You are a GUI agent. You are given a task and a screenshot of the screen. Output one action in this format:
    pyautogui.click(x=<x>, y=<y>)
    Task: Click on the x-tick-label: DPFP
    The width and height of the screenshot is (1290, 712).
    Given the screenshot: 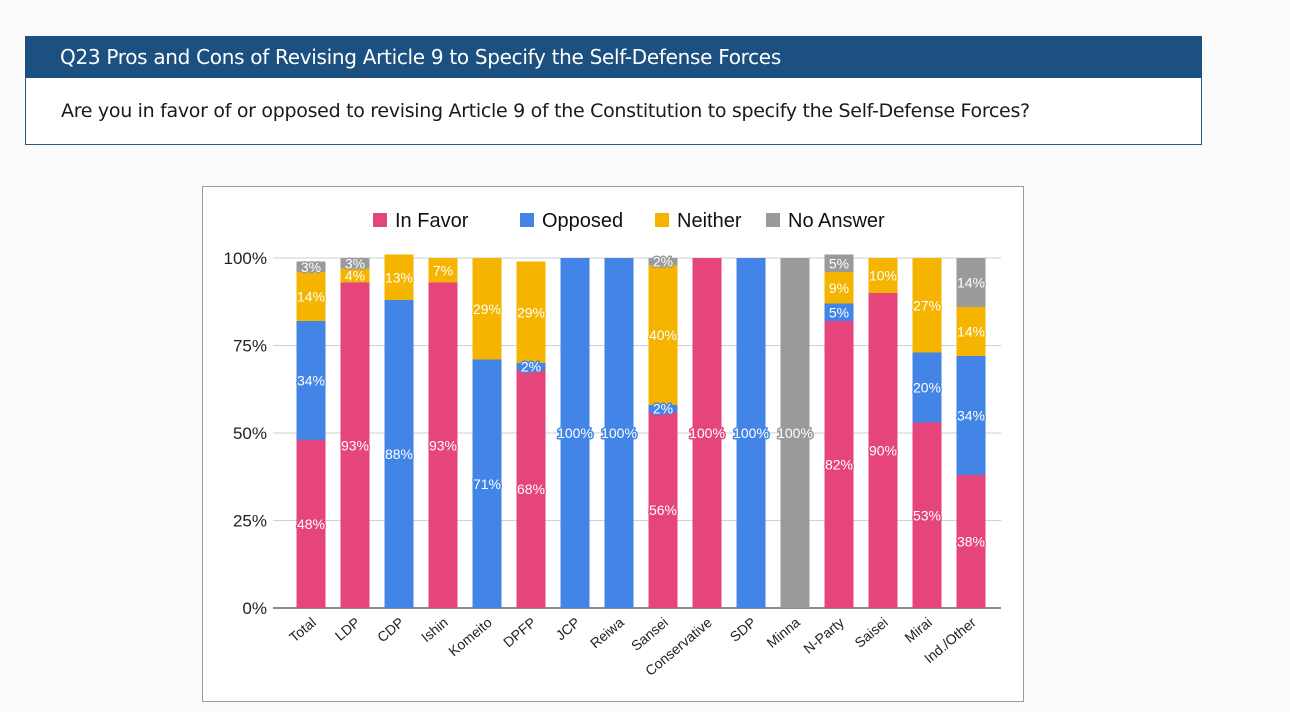 What is the action you would take?
    pyautogui.click(x=519, y=632)
    